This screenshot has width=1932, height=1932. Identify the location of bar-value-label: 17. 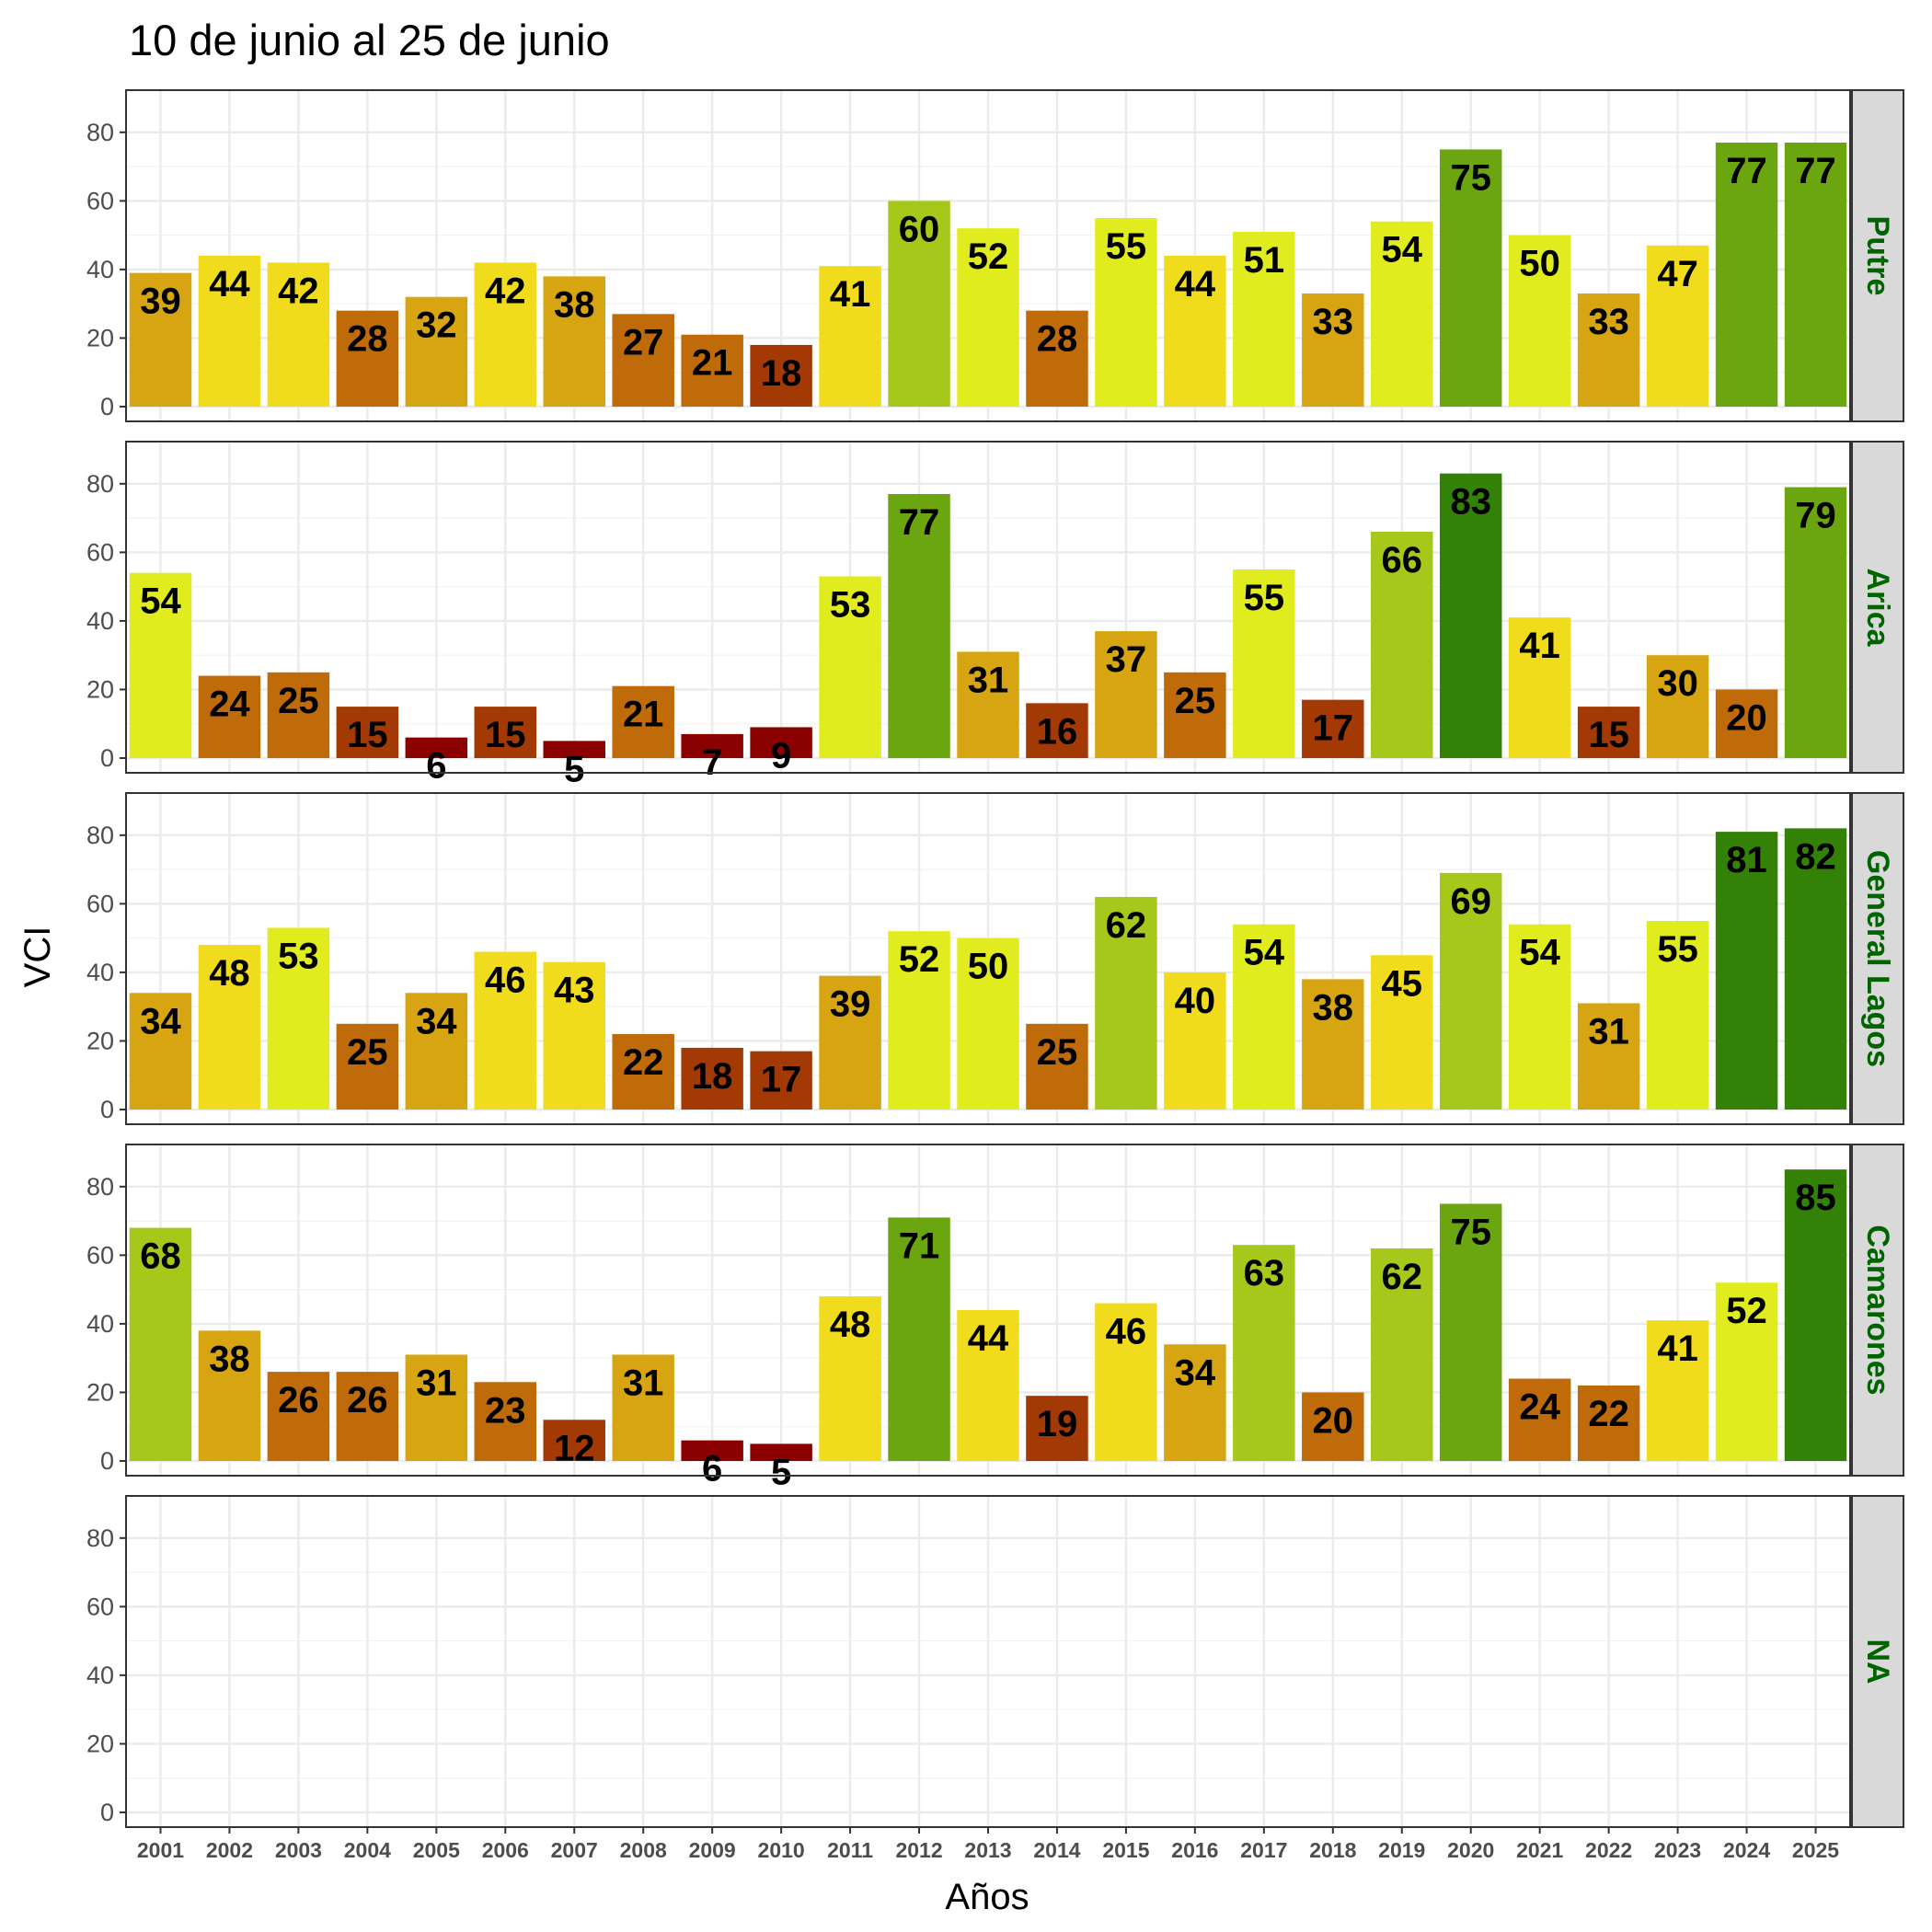
(781, 1080).